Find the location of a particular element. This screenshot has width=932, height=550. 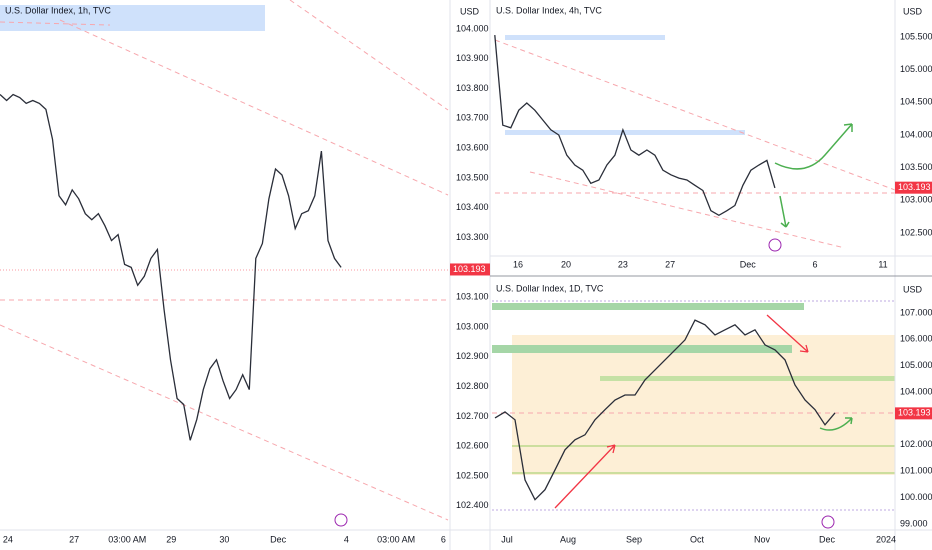

x-tick-label: 29 is located at coordinates (171, 539).